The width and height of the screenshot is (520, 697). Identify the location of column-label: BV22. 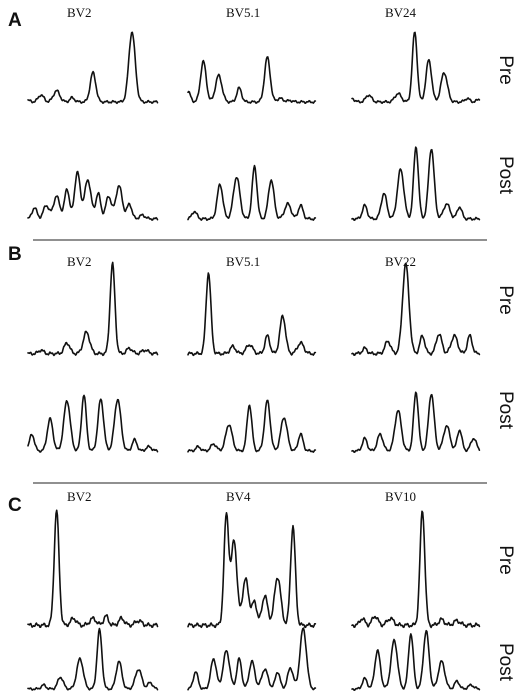
(400, 261).